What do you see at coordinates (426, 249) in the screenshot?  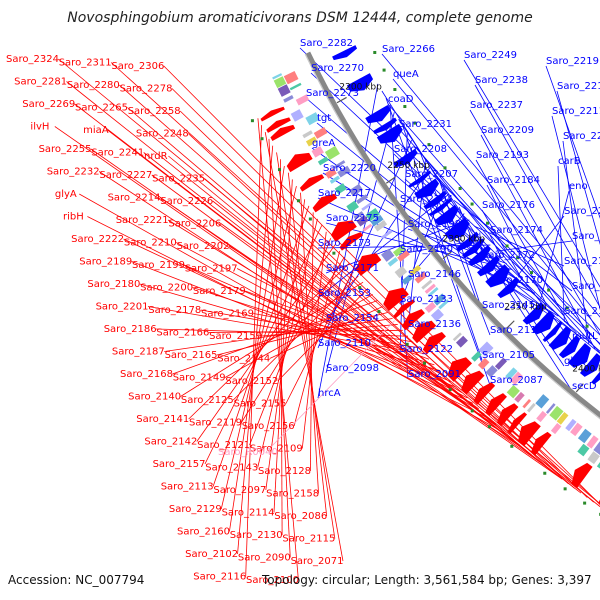 I see `reverse-gene-label: Saro_2190` at bounding box center [426, 249].